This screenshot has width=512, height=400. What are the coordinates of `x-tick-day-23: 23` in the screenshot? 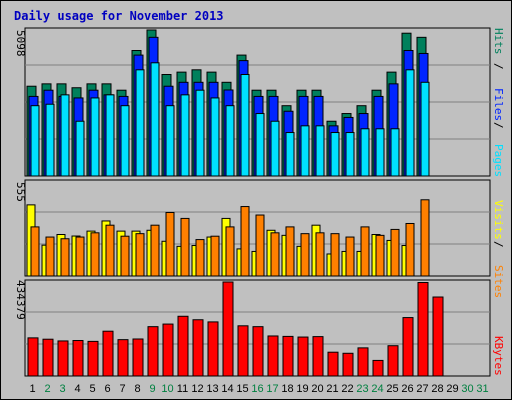 It's located at (362, 389).